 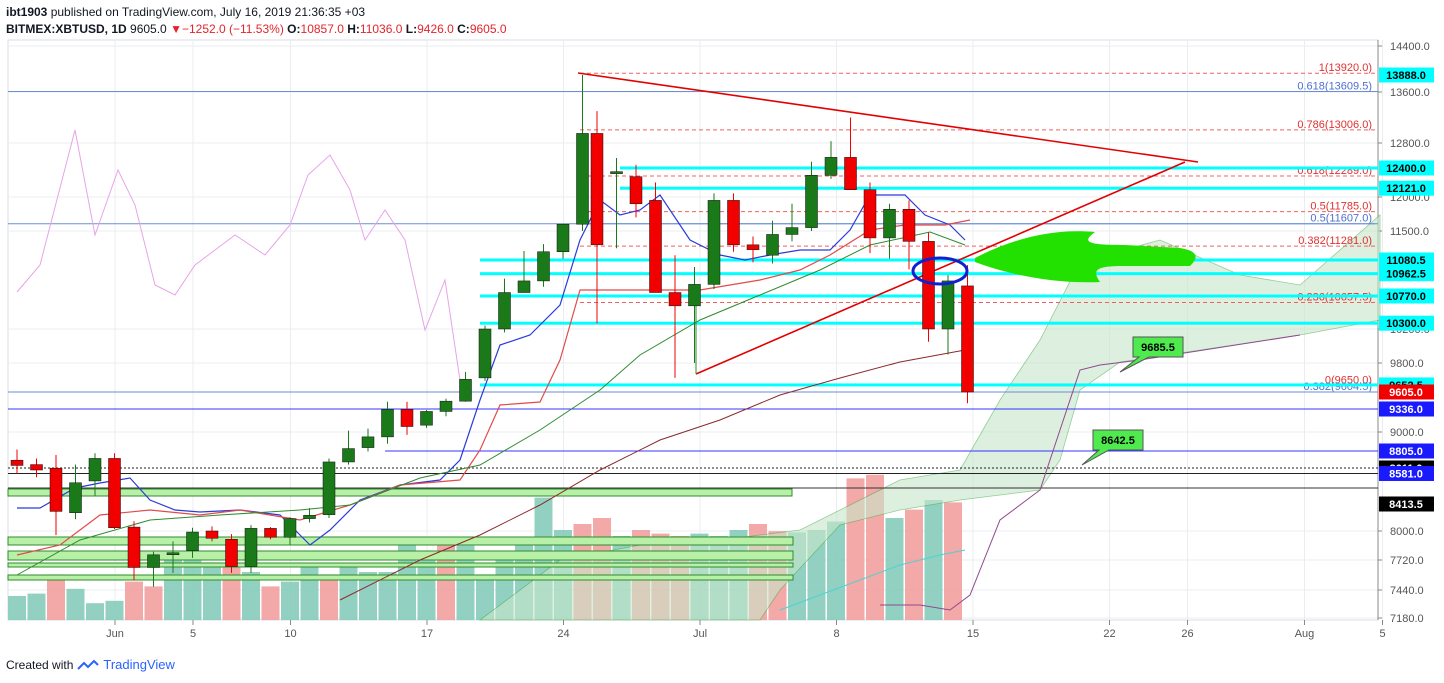 I want to click on green-arrow-icon, so click(x=1085, y=257).